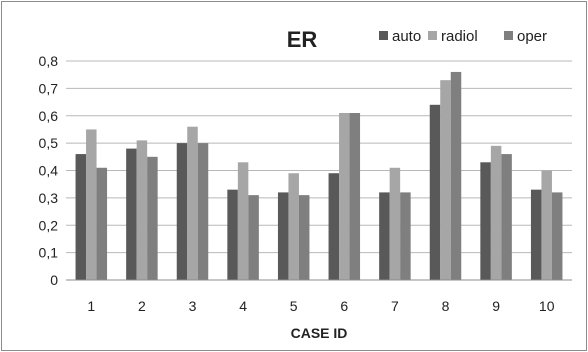  I want to click on x-axis-ticks: 1 2 3 4 5 6 7 8 9 10, so click(320, 306).